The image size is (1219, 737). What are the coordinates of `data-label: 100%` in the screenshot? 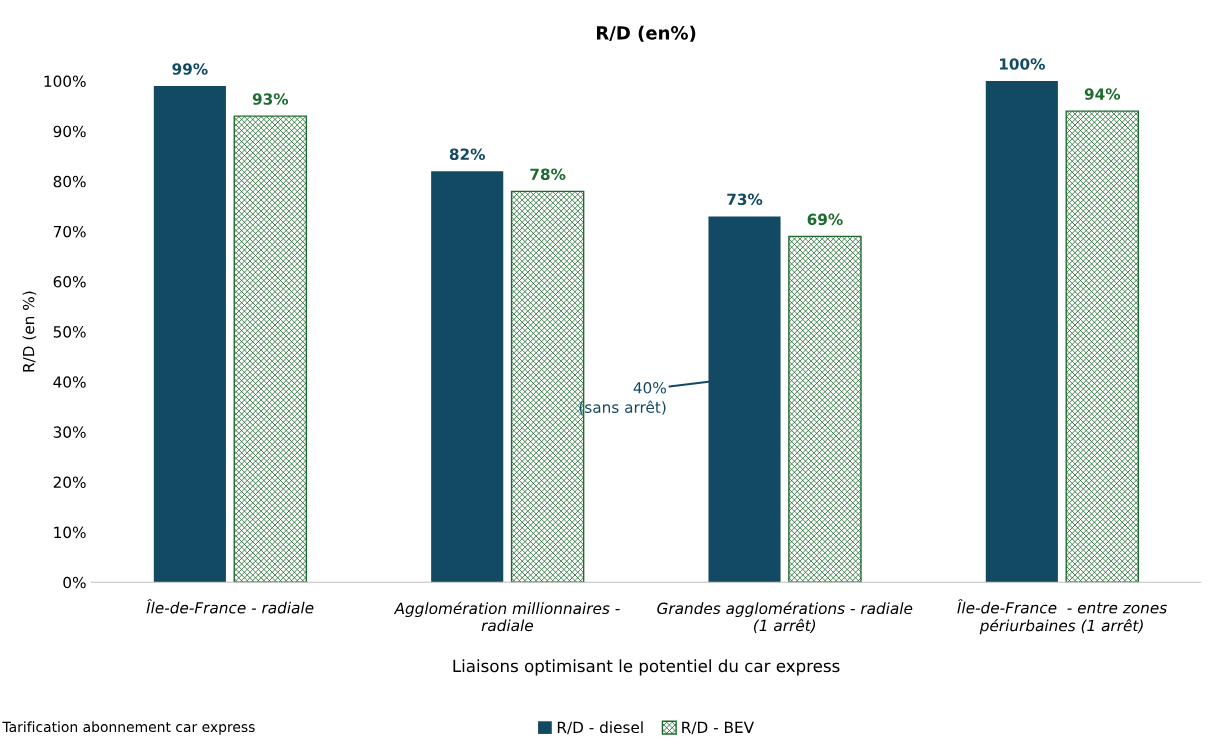 It's located at (1022, 64).